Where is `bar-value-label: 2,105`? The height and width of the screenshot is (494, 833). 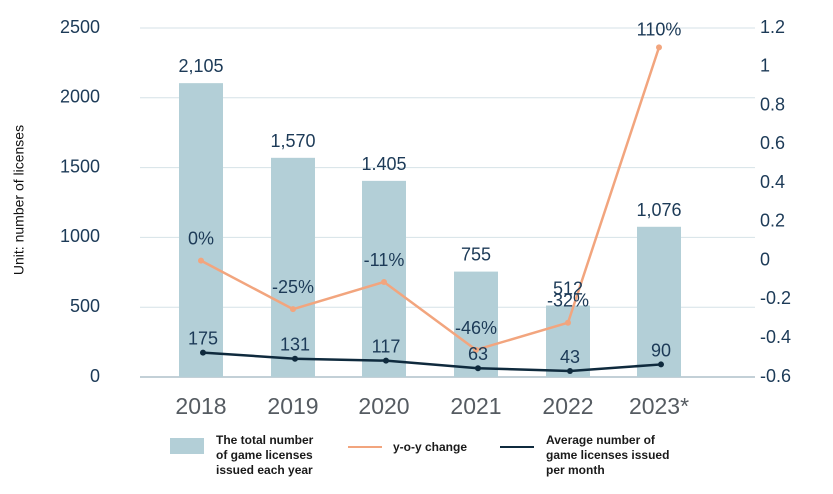 bar-value-label: 2,105 is located at coordinates (200, 66).